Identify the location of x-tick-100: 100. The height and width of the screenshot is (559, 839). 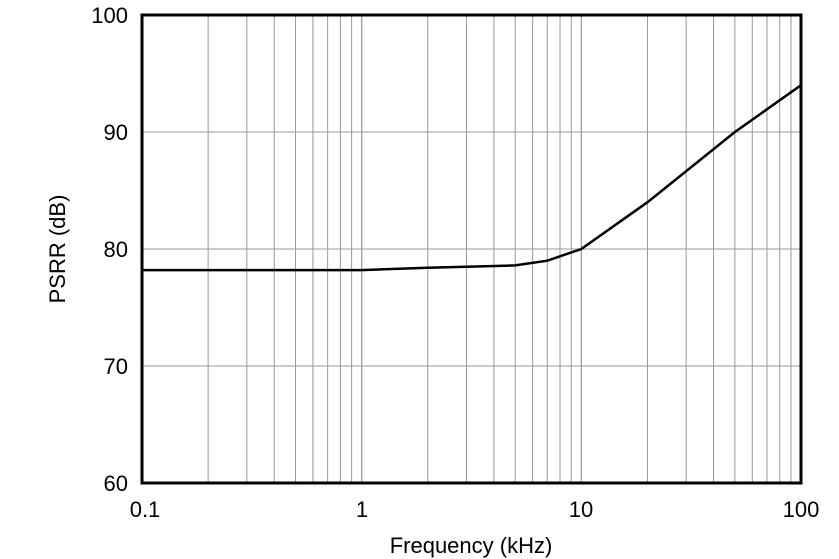
(801, 509).